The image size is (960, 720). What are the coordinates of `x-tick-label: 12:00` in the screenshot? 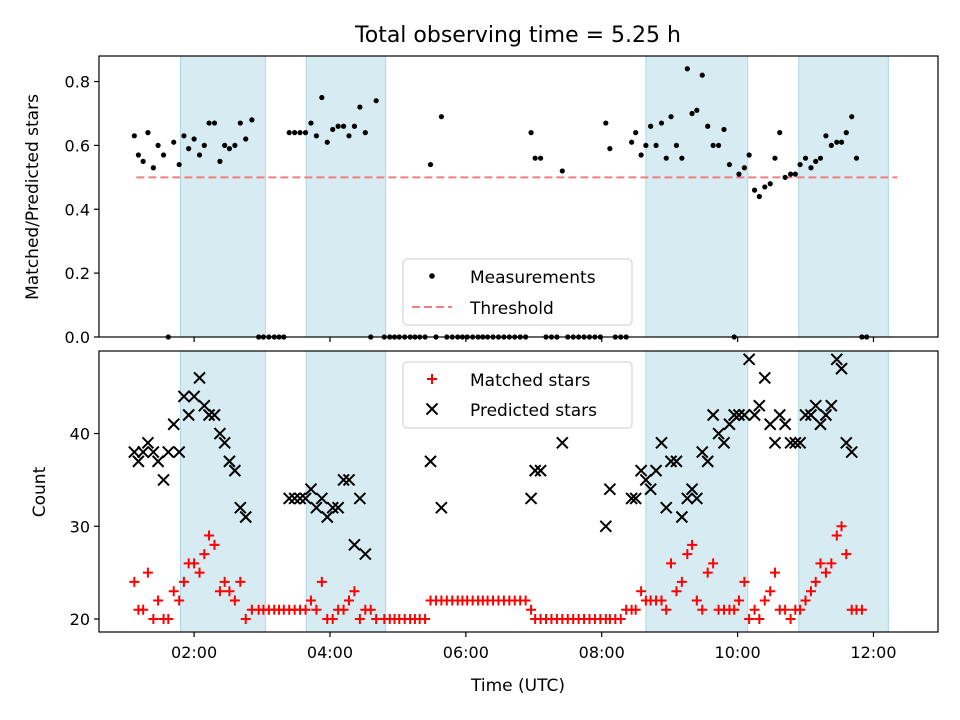 It's located at (873, 652).